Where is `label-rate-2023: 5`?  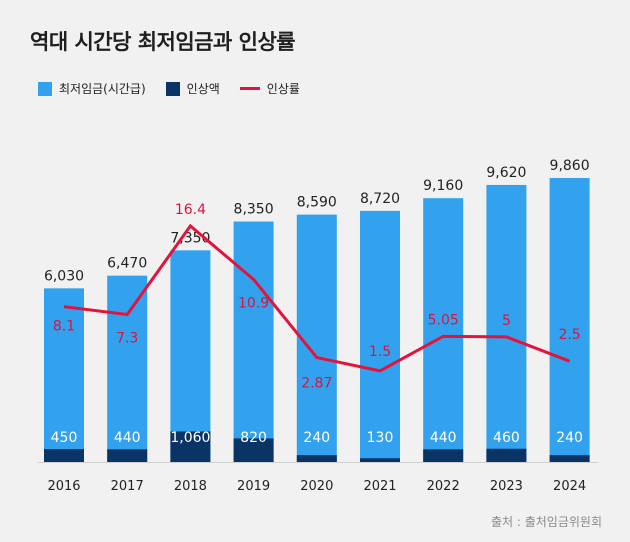 label-rate-2023: 5 is located at coordinates (506, 321).